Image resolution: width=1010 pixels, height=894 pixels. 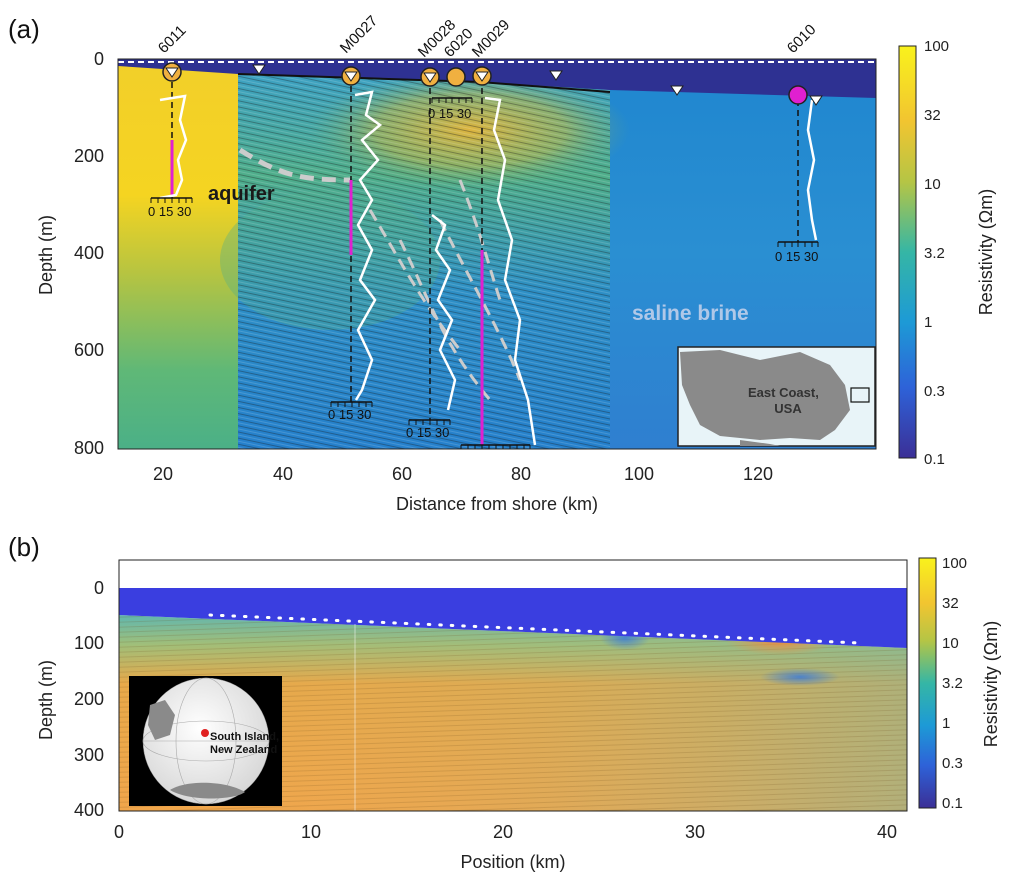 I want to click on well-6010-marker, so click(x=798, y=95).